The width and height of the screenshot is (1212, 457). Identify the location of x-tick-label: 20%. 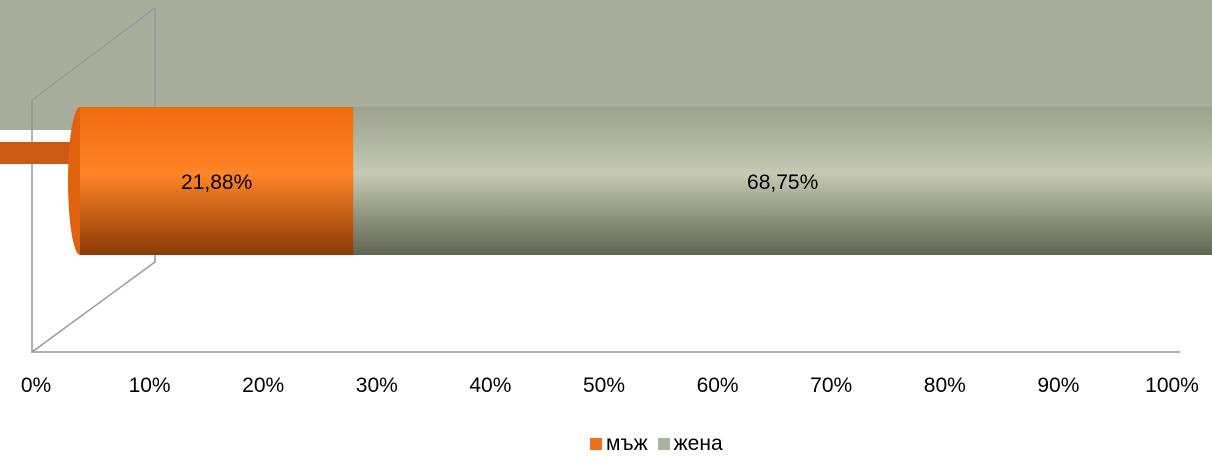
(263, 385).